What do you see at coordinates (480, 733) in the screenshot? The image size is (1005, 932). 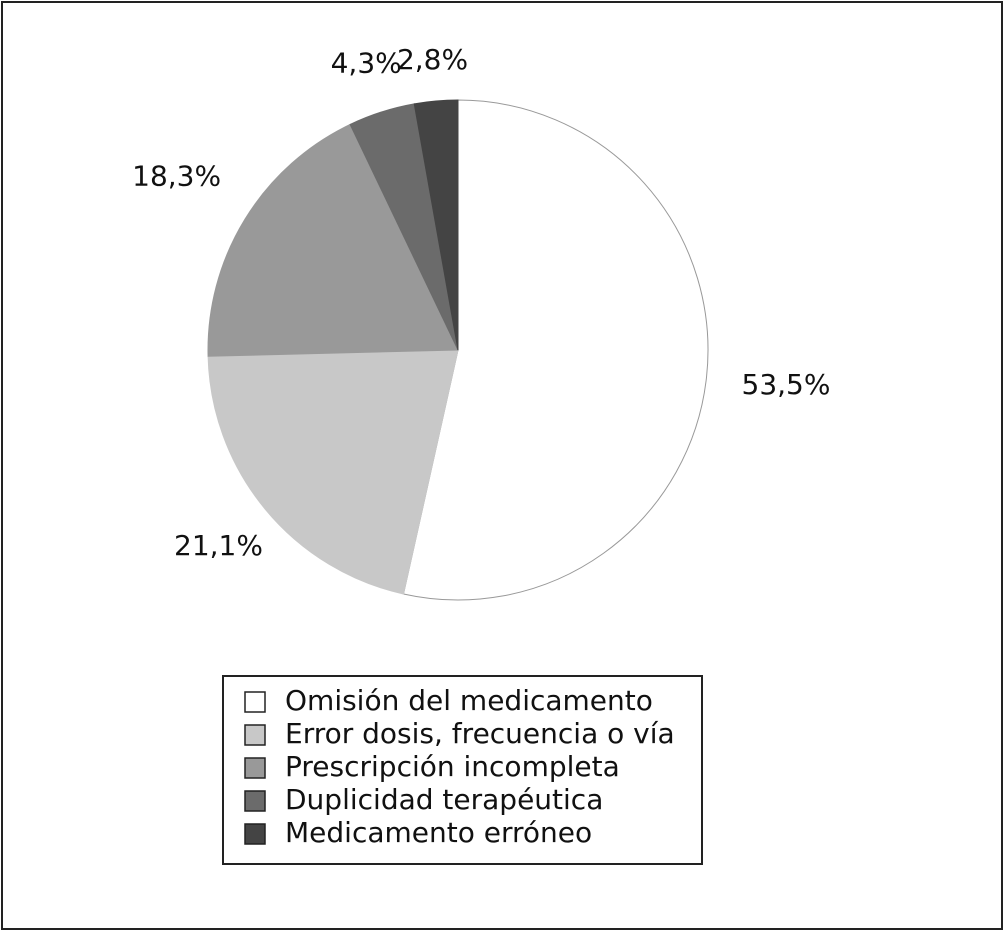 I see `legend-label: Error dosis, frecuencia o vía` at bounding box center [480, 733].